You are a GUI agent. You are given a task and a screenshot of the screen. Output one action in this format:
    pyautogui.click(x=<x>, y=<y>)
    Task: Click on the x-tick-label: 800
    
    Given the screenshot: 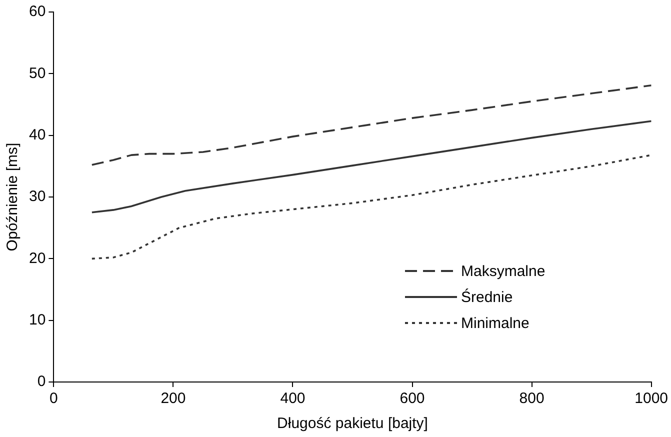 What is the action you would take?
    pyautogui.click(x=531, y=399)
    